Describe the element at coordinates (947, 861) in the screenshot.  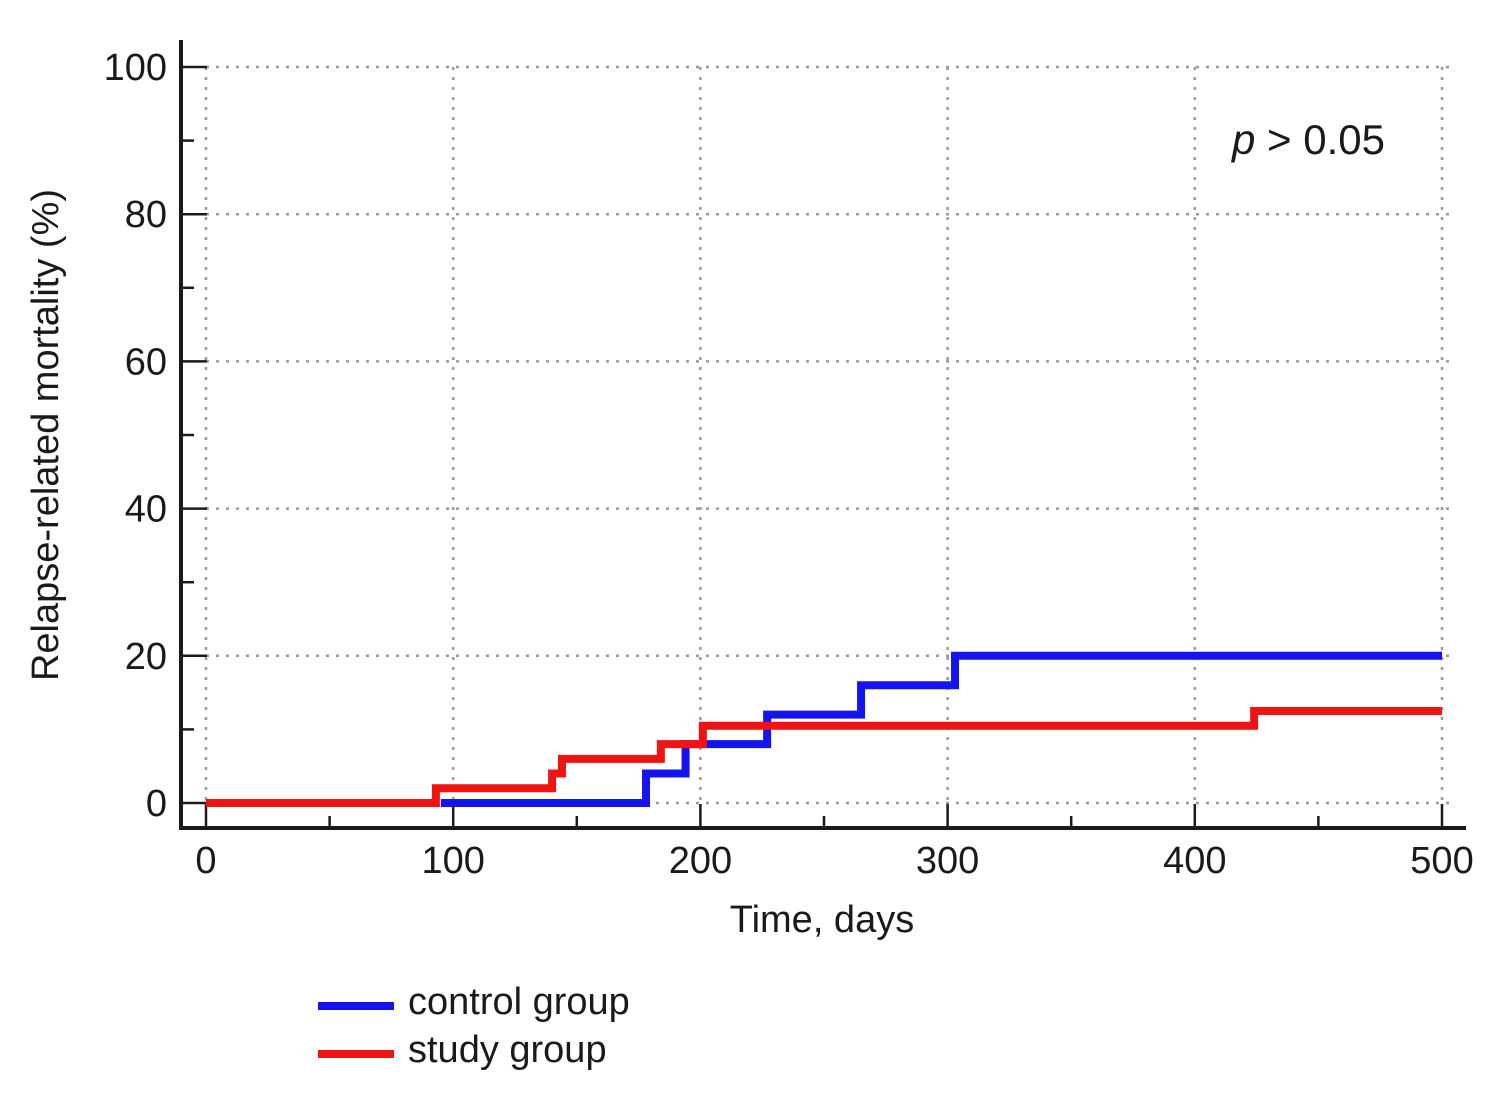
I see `x-tick-label-3: 300` at that location.